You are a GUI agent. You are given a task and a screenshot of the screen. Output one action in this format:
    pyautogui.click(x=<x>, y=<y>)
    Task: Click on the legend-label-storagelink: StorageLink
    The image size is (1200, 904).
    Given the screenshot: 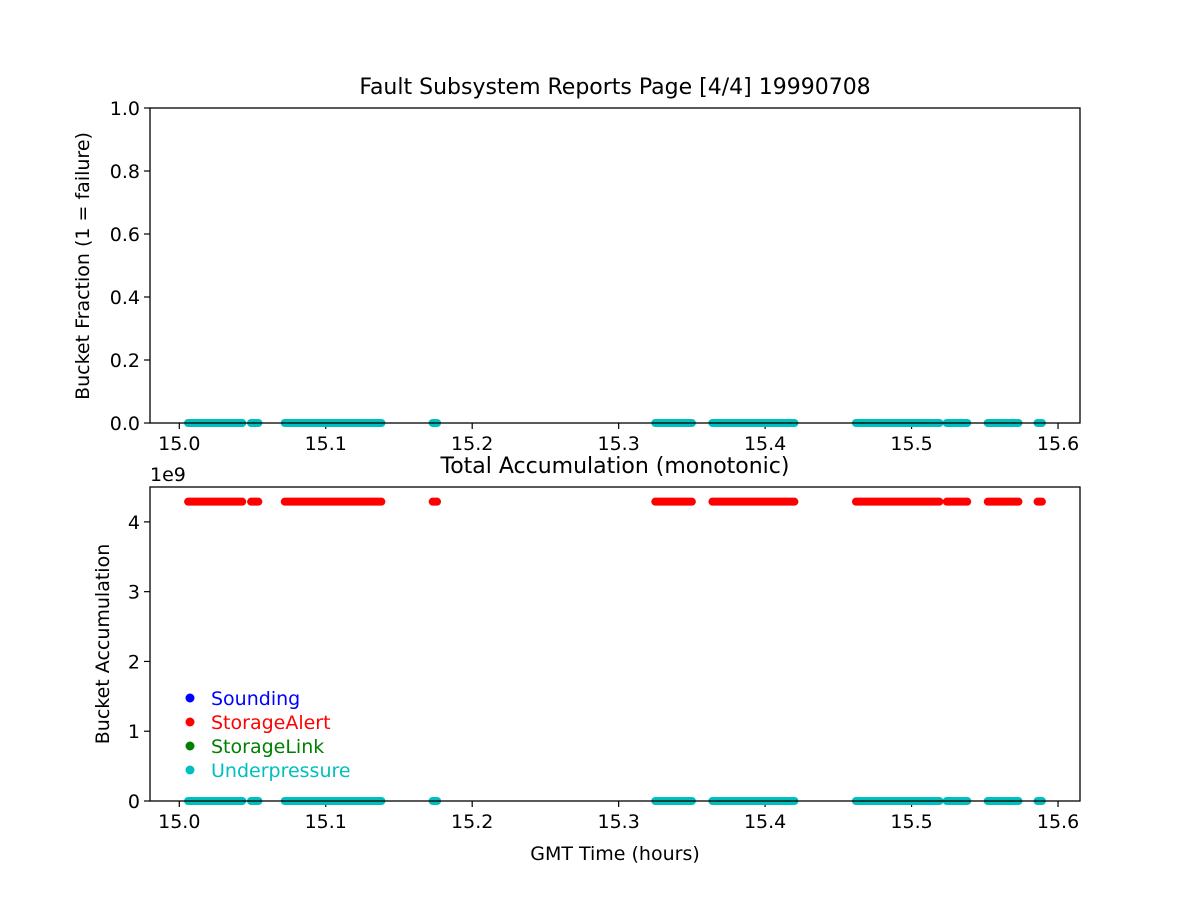 What is the action you would take?
    pyautogui.click(x=267, y=747)
    